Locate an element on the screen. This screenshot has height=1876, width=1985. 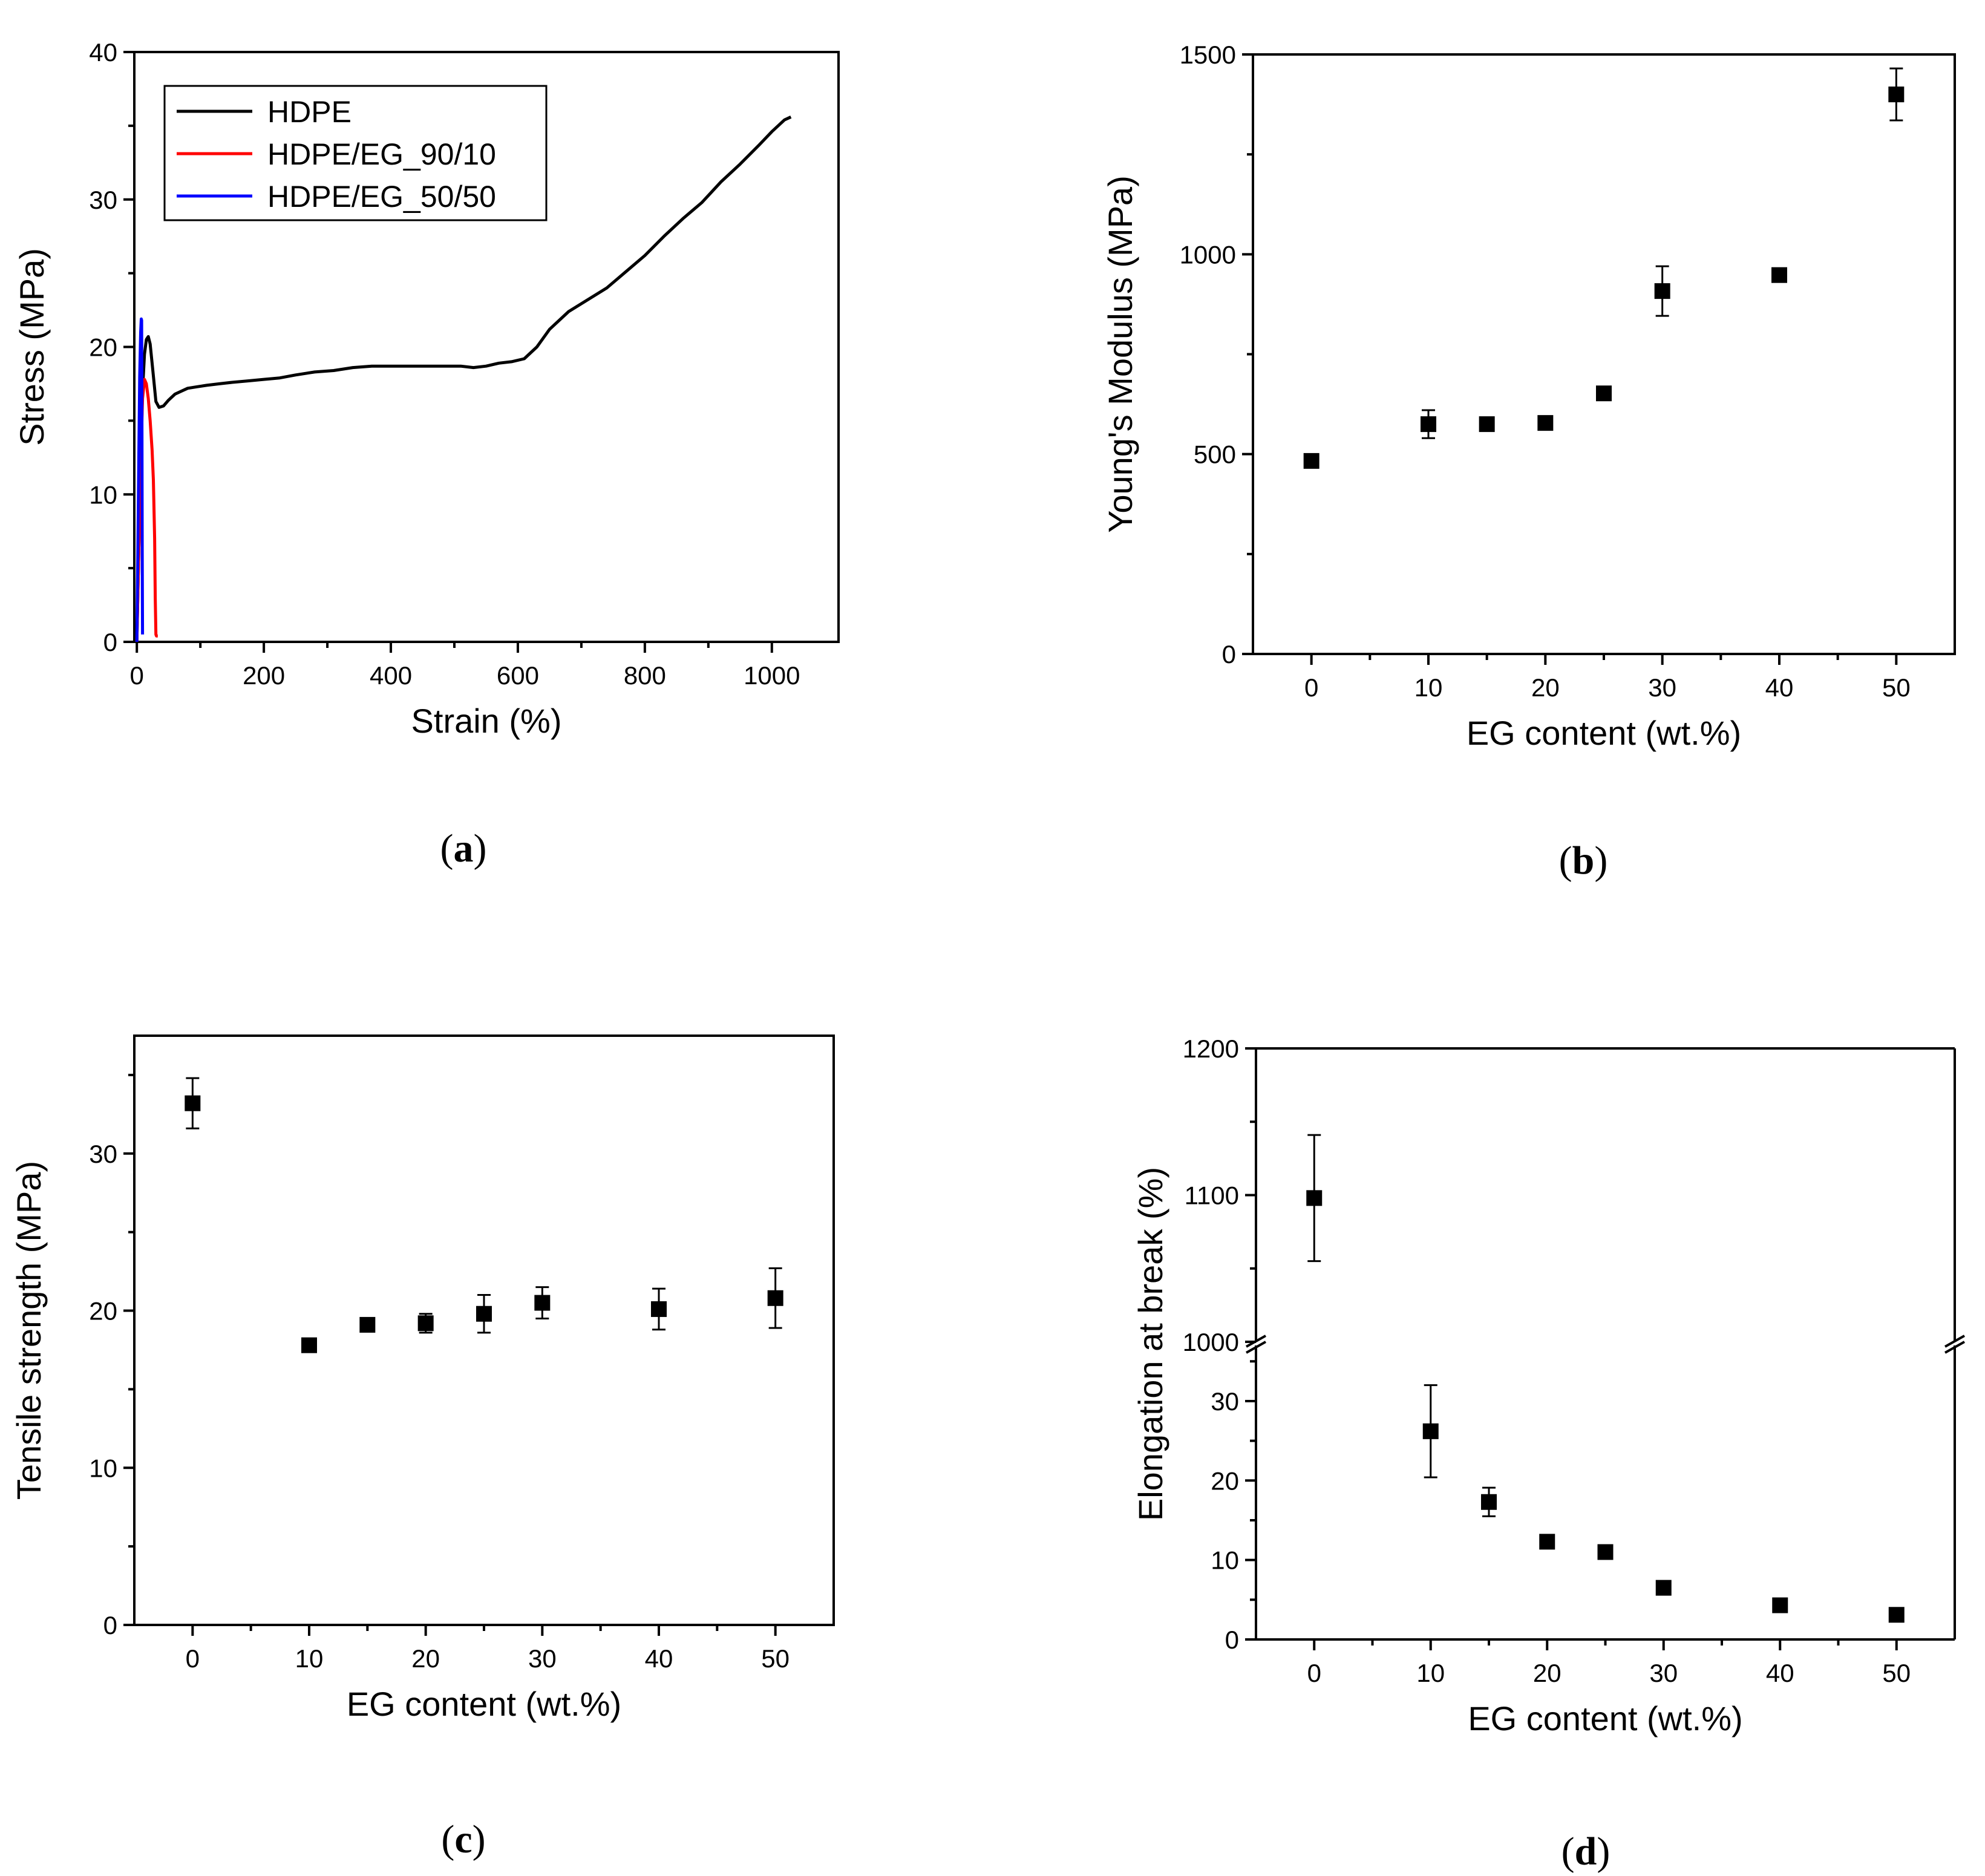
y-axis-title-c: Tensile strength (MPa) is located at coordinates (29, 1330).